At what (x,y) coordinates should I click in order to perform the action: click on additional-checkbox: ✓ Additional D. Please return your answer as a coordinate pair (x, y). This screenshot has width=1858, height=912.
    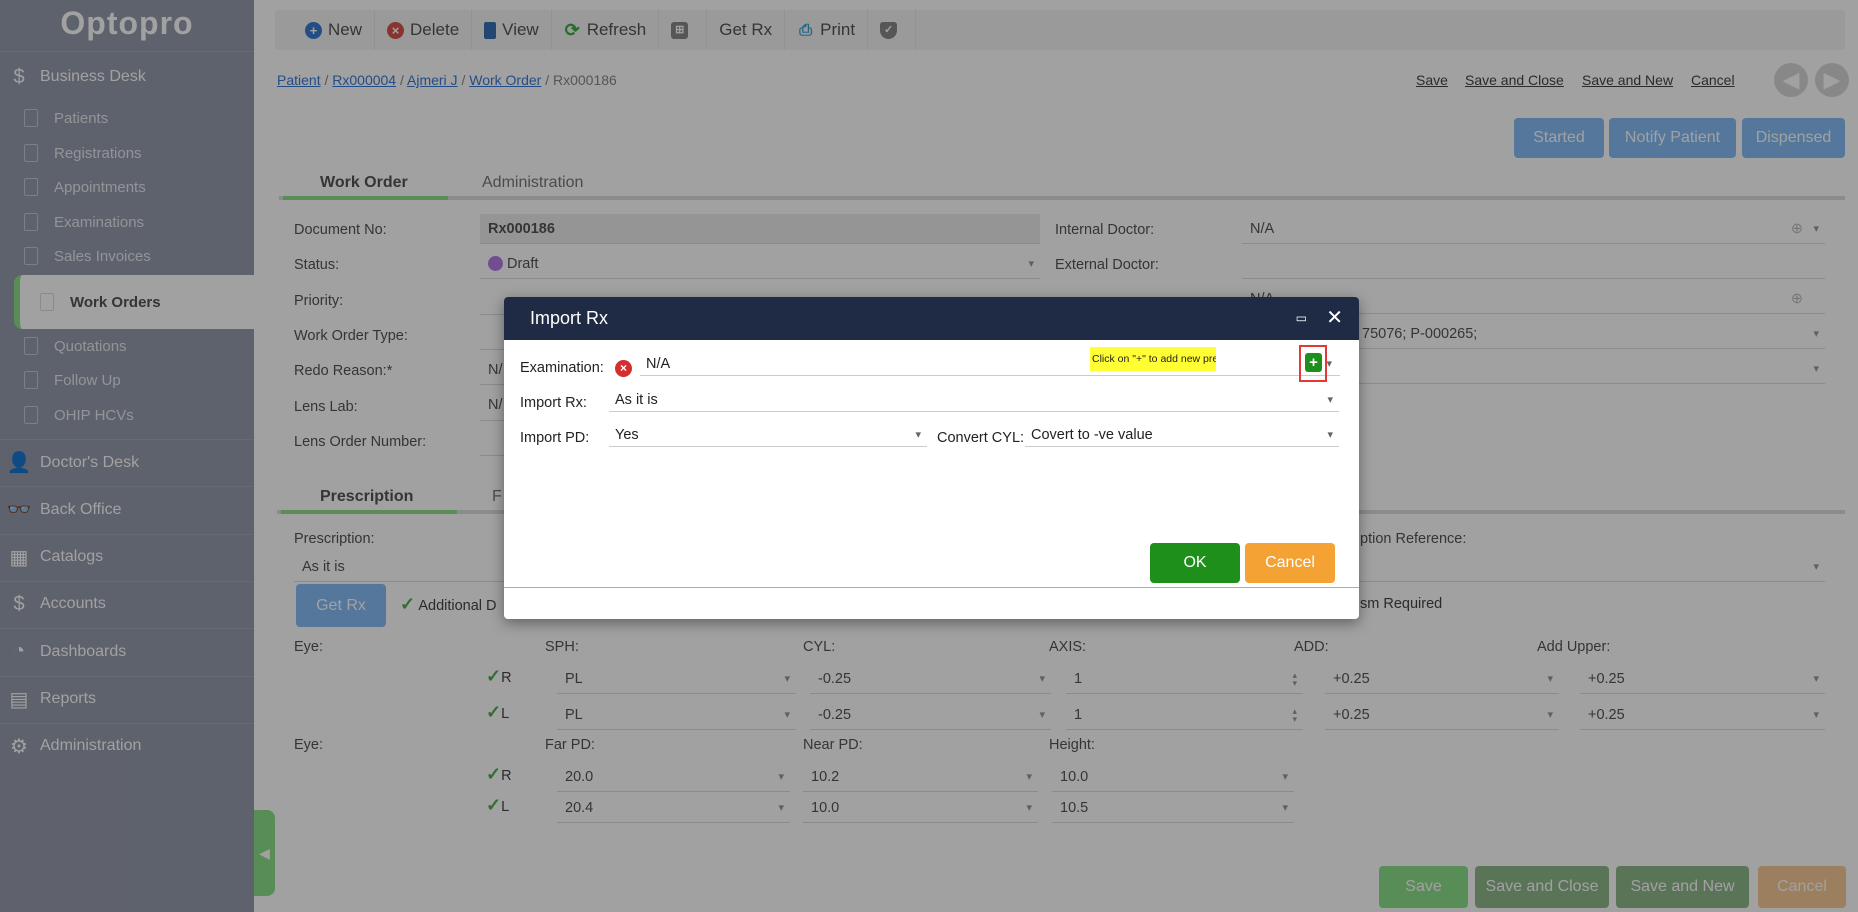
    Looking at the image, I should click on (448, 604).